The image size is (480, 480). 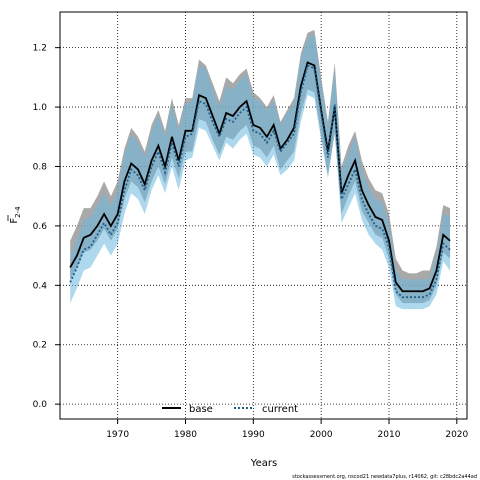 What do you see at coordinates (201, 409) in the screenshot?
I see `legend-base-label: base` at bounding box center [201, 409].